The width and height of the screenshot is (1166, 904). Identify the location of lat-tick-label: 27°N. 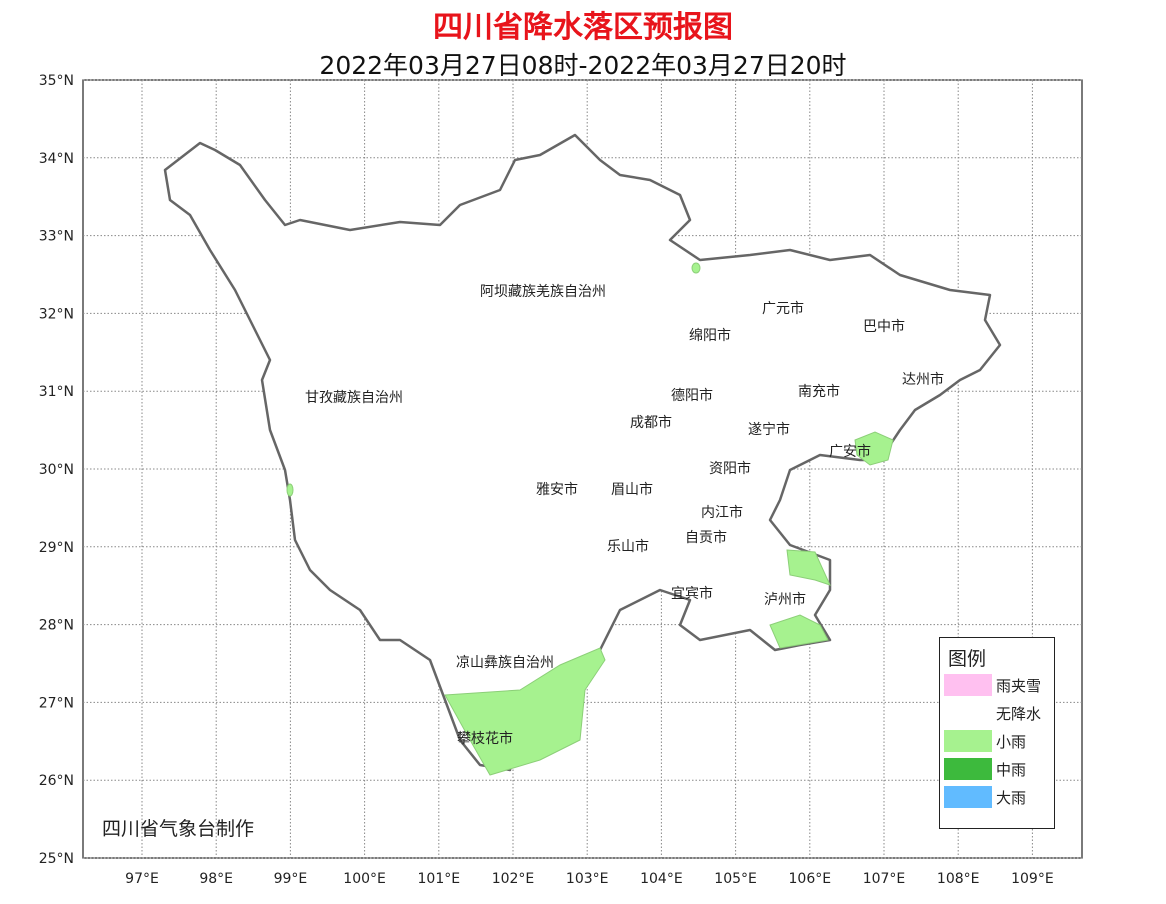
(56, 703).